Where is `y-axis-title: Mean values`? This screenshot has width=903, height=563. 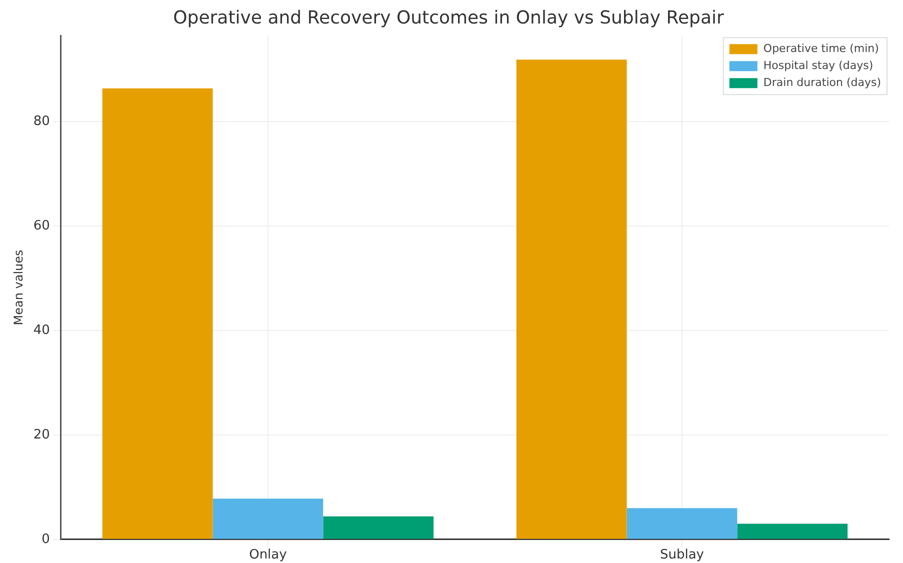
y-axis-title: Mean values is located at coordinates (18, 288).